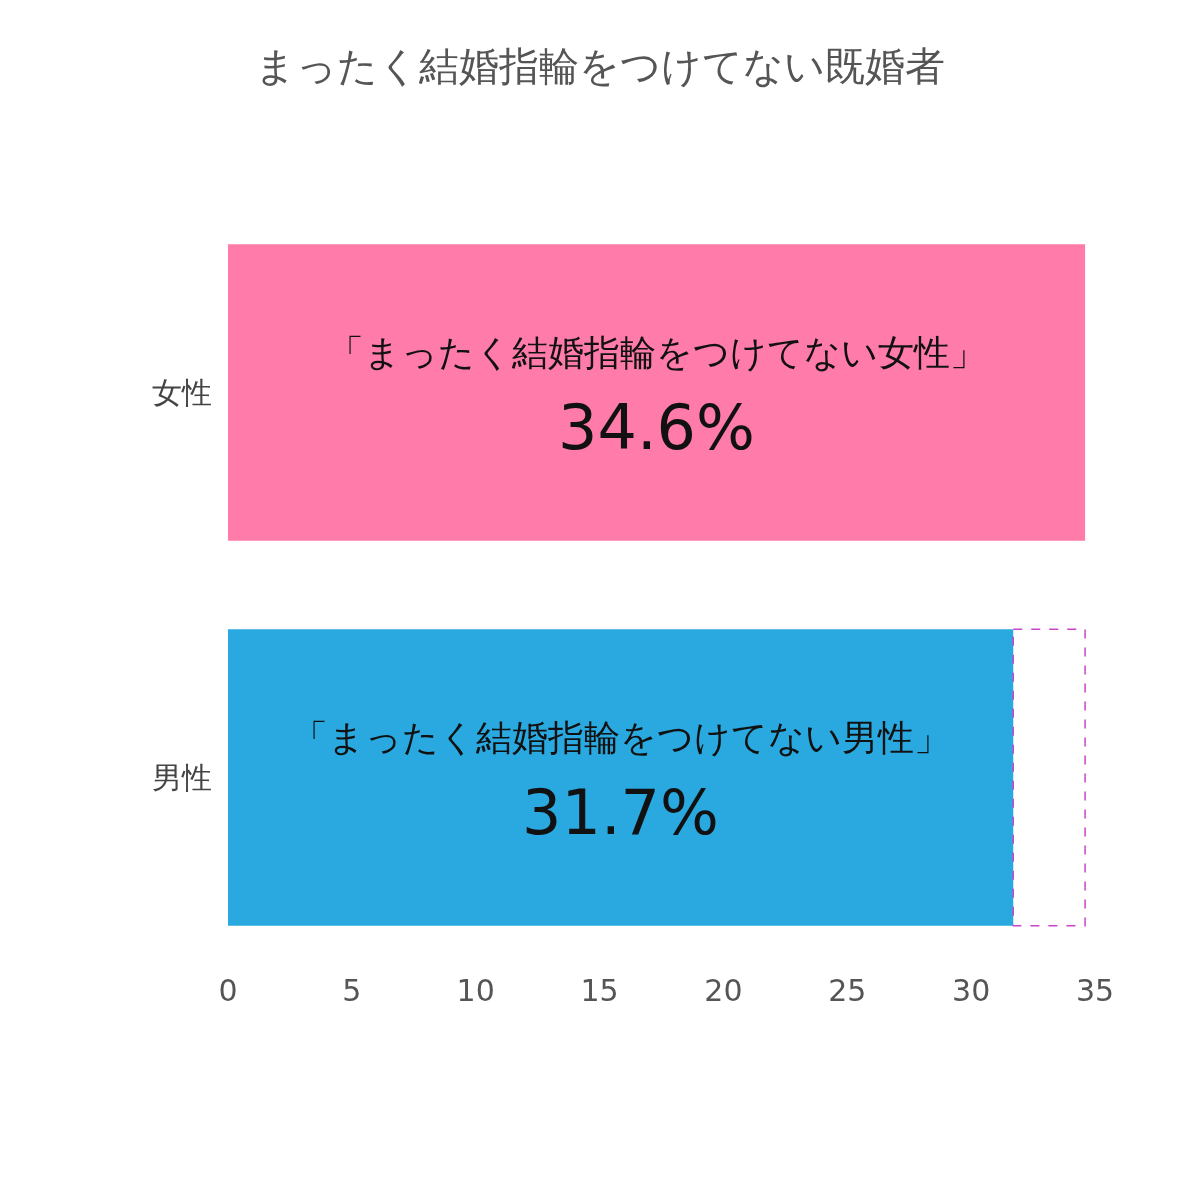  I want to click on x-tick-label: 20, so click(723, 990).